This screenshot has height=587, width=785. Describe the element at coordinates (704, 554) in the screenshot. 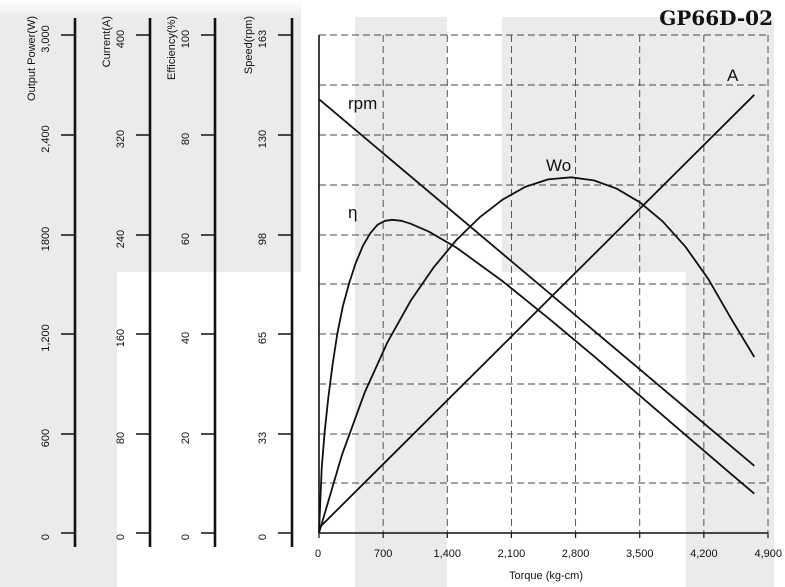

I see `x-tick-label: 4,200` at that location.